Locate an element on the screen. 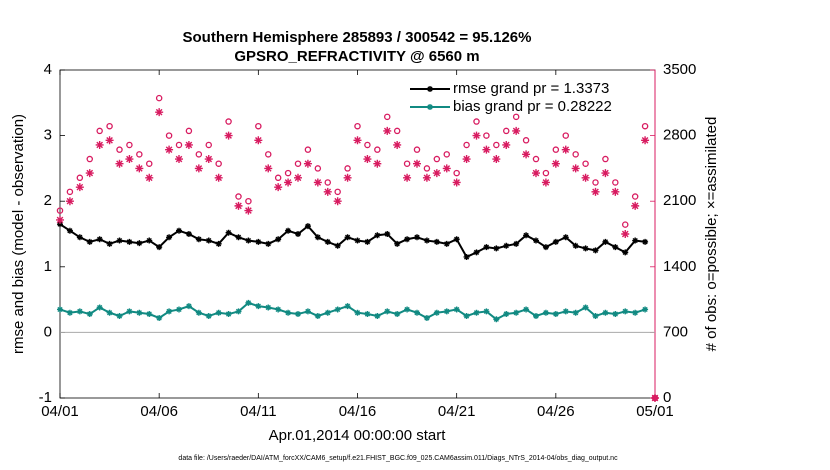 This screenshot has height=470, width=830. x-tick-label: 04/21 is located at coordinates (457, 411).